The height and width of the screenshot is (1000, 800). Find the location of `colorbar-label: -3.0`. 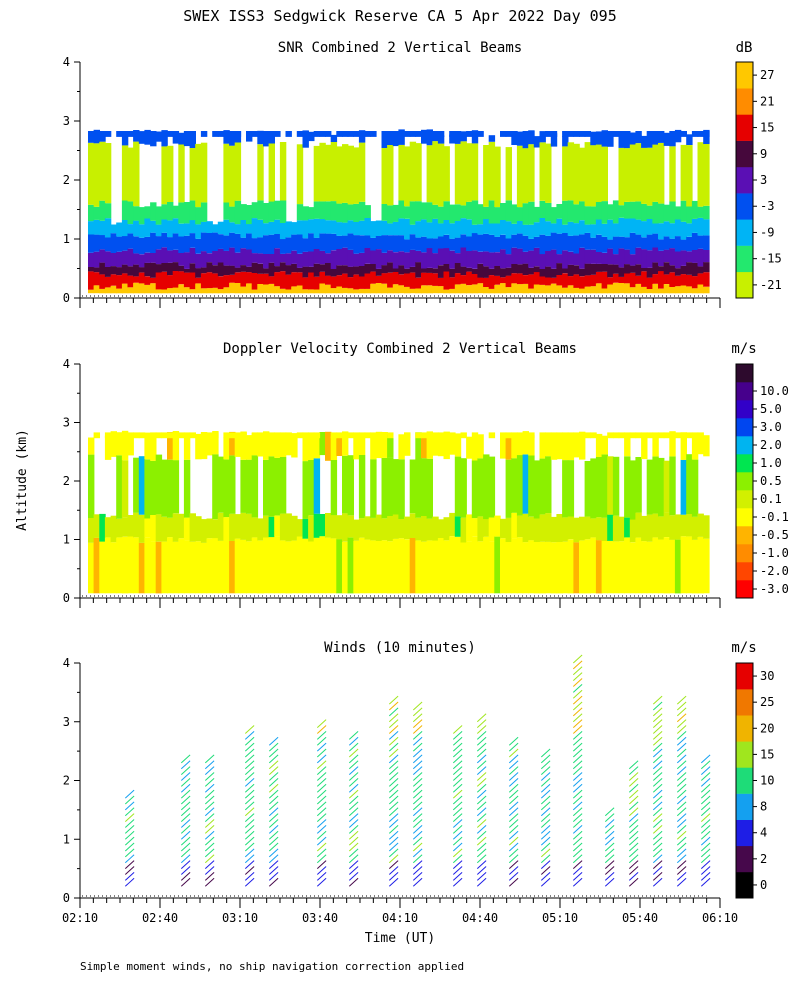

colorbar-label: -3.0 is located at coordinates (774, 589).